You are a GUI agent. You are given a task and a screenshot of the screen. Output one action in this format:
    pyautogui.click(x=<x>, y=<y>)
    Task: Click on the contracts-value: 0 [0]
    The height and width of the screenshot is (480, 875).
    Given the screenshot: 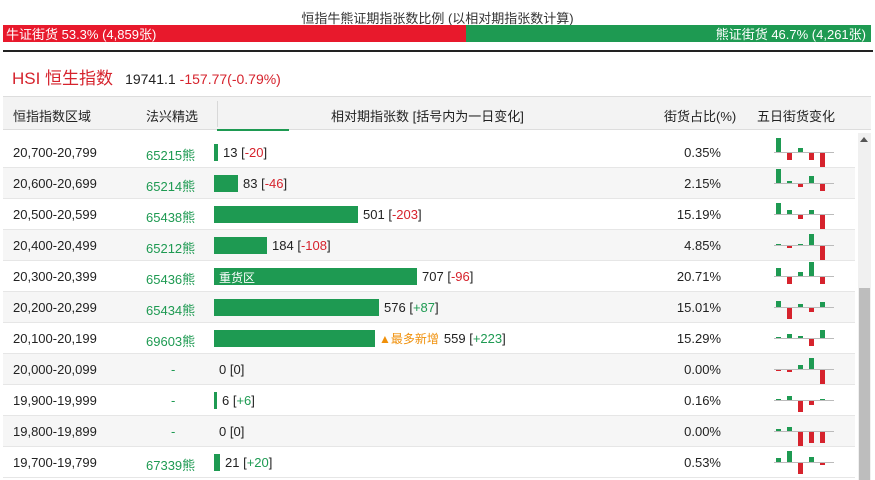 What is the action you would take?
    pyautogui.click(x=231, y=369)
    